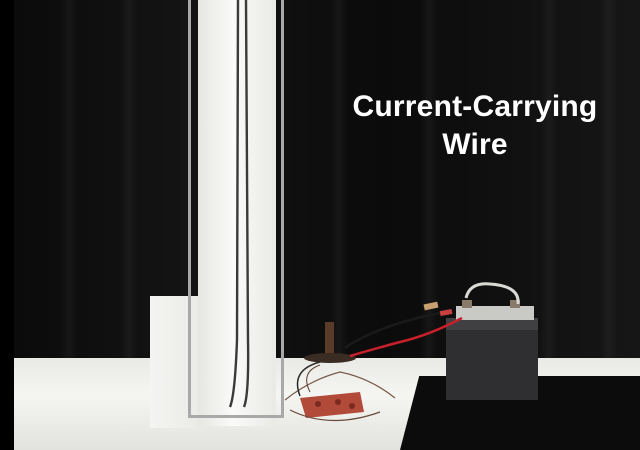 The height and width of the screenshot is (450, 640). Describe the element at coordinates (329, 342) in the screenshot. I see `compass-stand` at that location.